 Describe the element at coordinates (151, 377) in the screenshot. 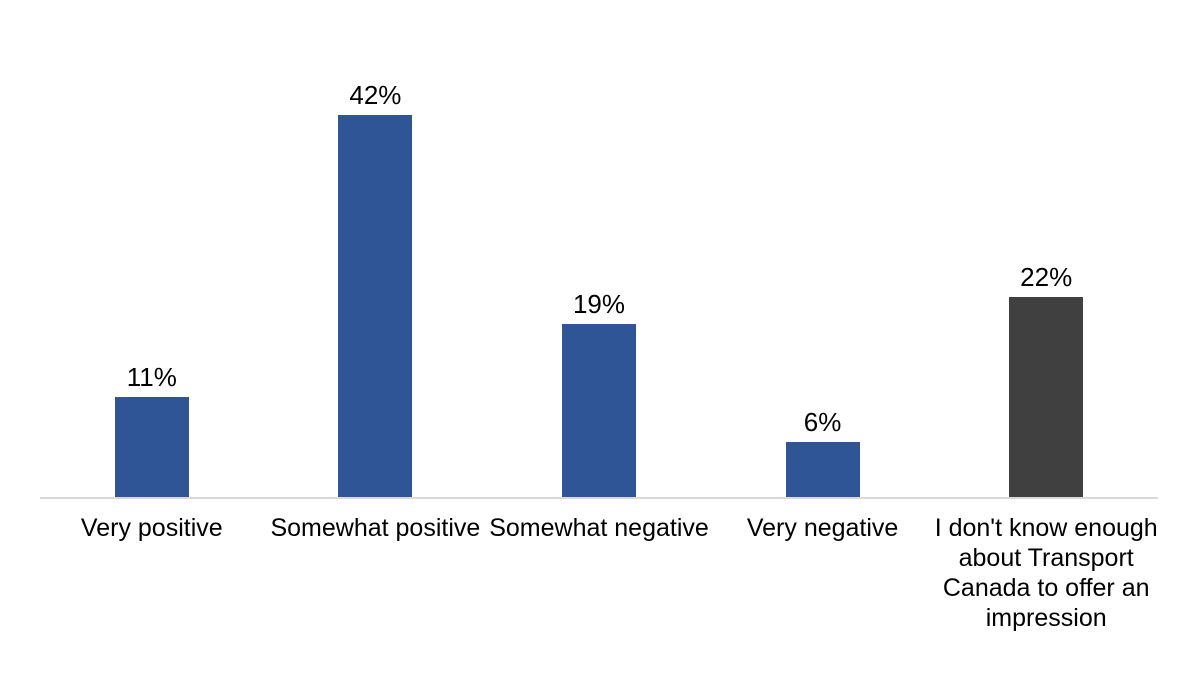

I see `bar-value-label: 11%` at that location.